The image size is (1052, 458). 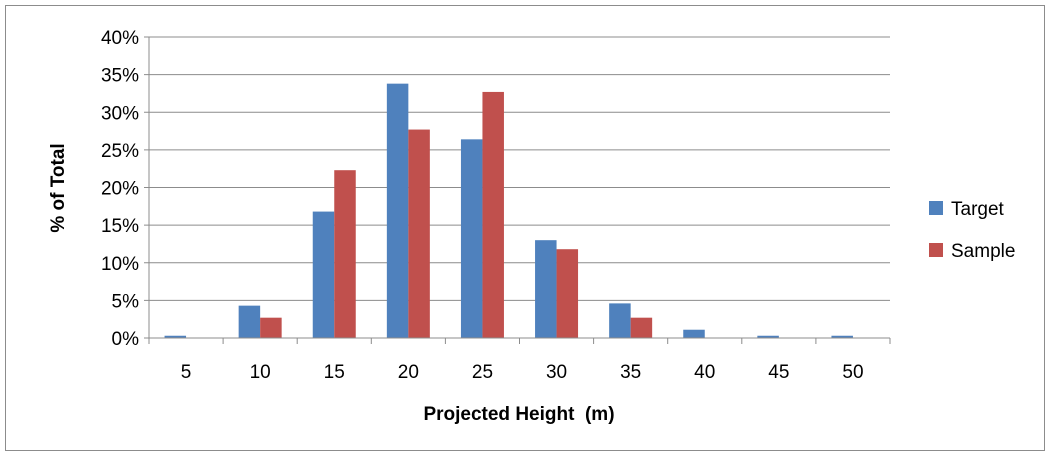 What do you see at coordinates (522, 372) in the screenshot?
I see `x-tick-labels: 5 10 15 20 25 30 35 40 45 50` at bounding box center [522, 372].